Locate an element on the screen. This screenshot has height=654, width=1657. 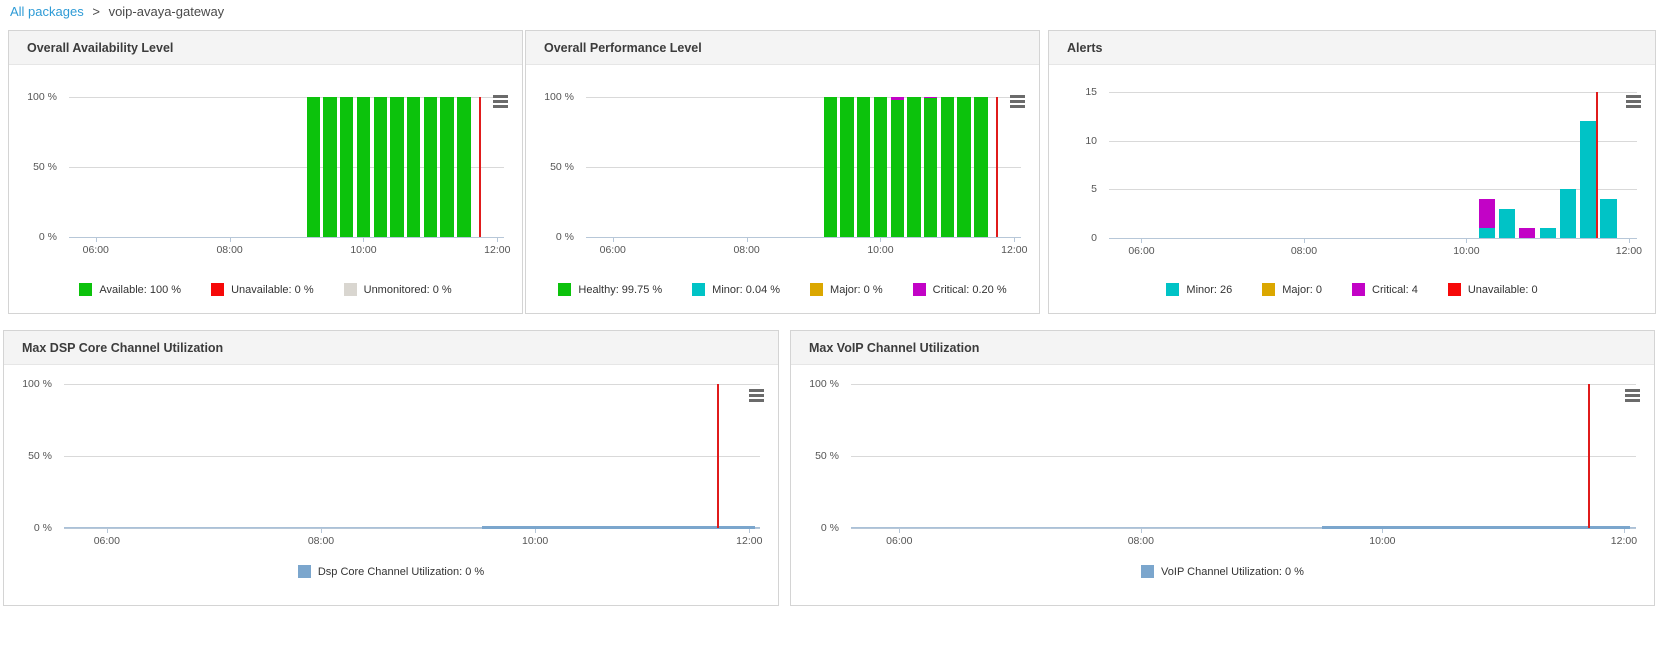
x-axis-label: 06:00 is located at coordinates (95, 250).